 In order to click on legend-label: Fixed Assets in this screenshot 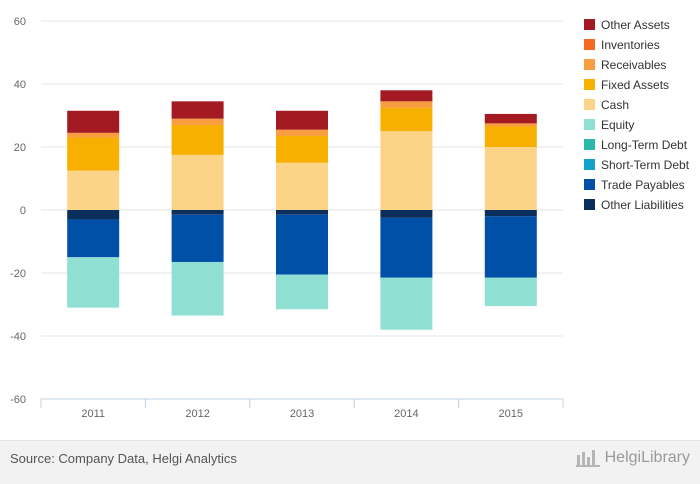, I will do `click(635, 85)`.